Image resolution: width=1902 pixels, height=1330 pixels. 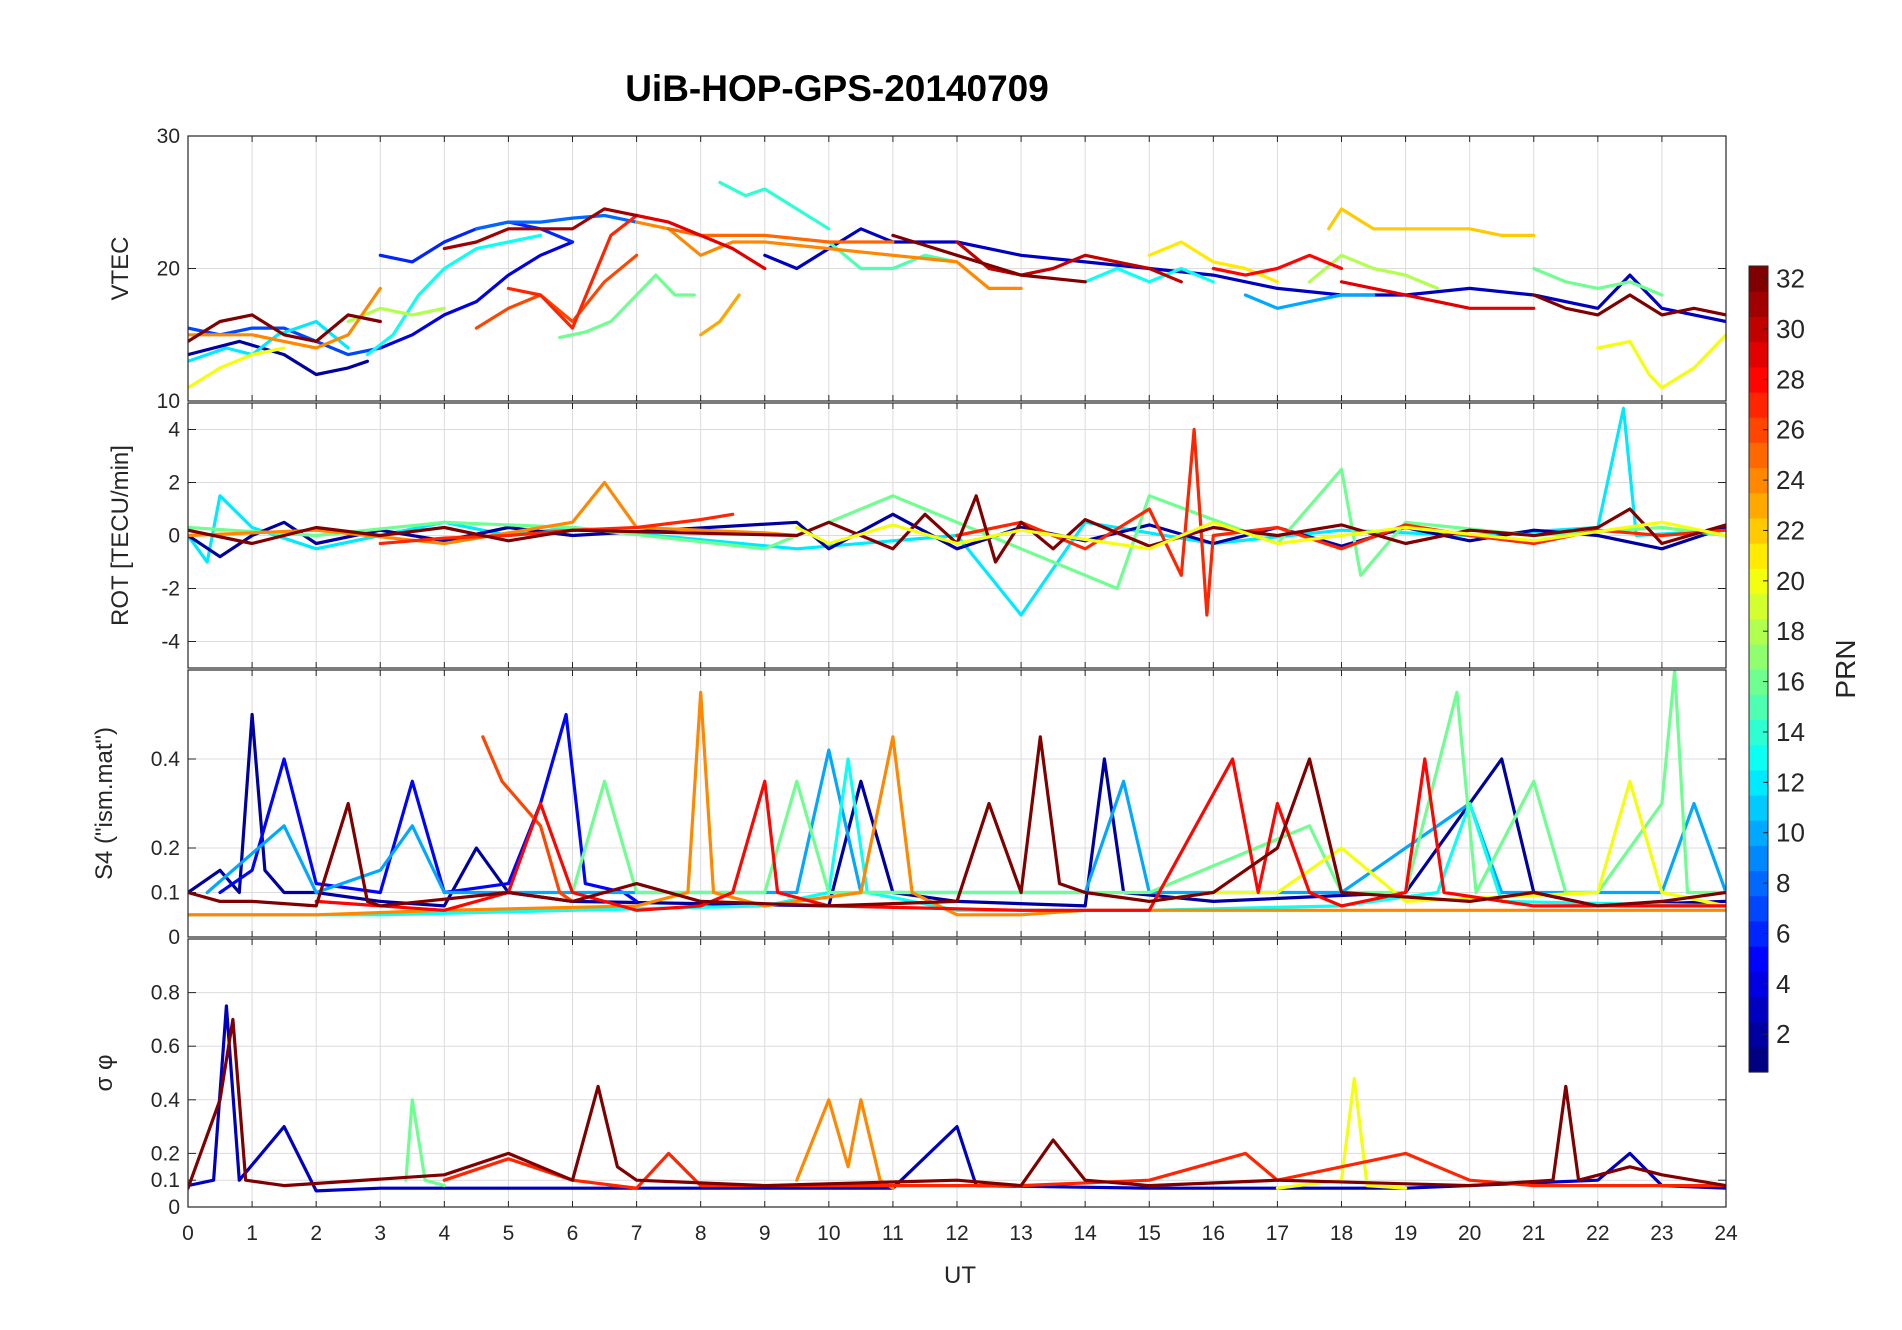 What do you see at coordinates (380, 1233) in the screenshot?
I see `x-tick-label: 3` at bounding box center [380, 1233].